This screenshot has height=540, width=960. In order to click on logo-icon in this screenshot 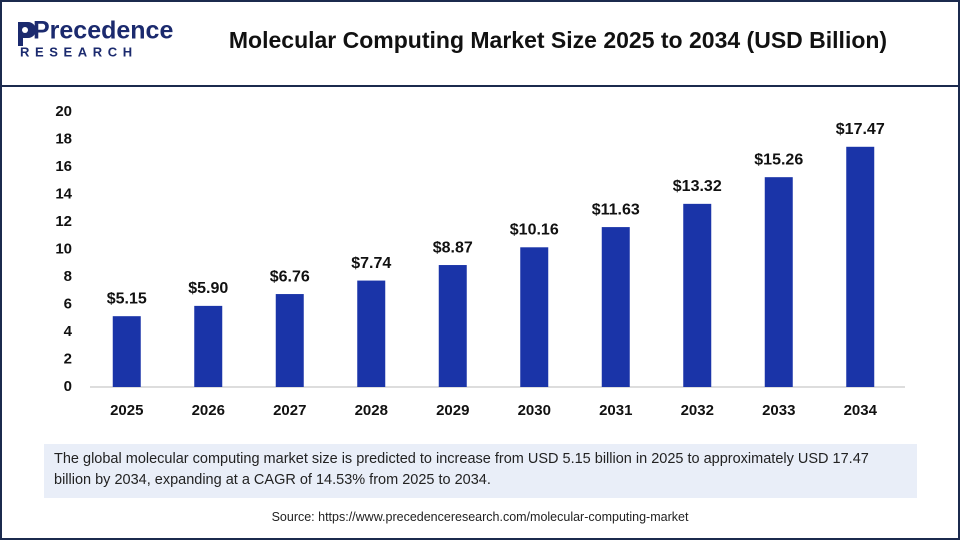, I will do `click(27, 34)`.